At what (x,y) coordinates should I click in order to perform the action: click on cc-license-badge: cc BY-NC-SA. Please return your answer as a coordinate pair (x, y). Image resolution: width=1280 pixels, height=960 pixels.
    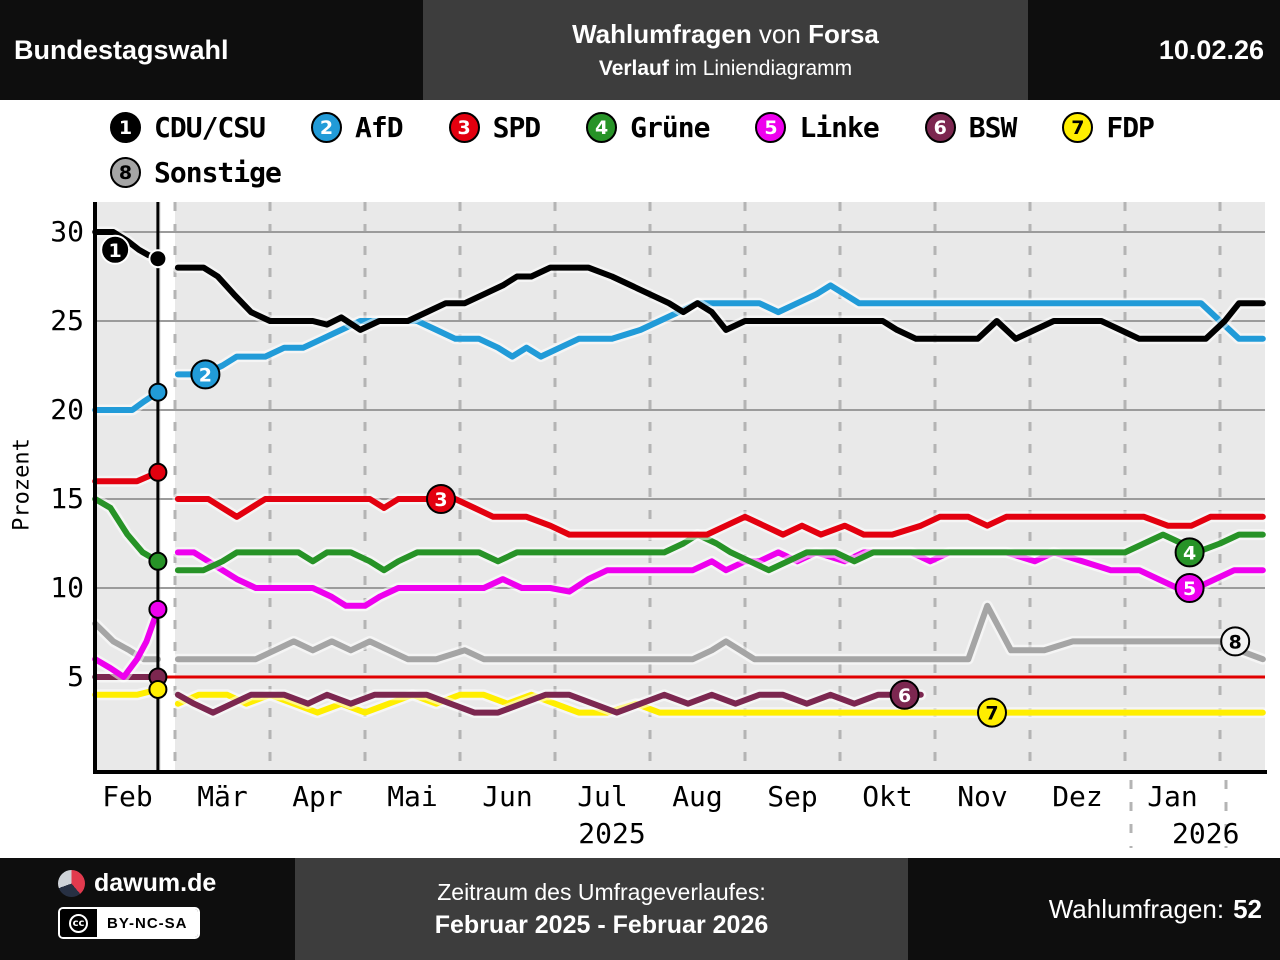
    Looking at the image, I should click on (129, 923).